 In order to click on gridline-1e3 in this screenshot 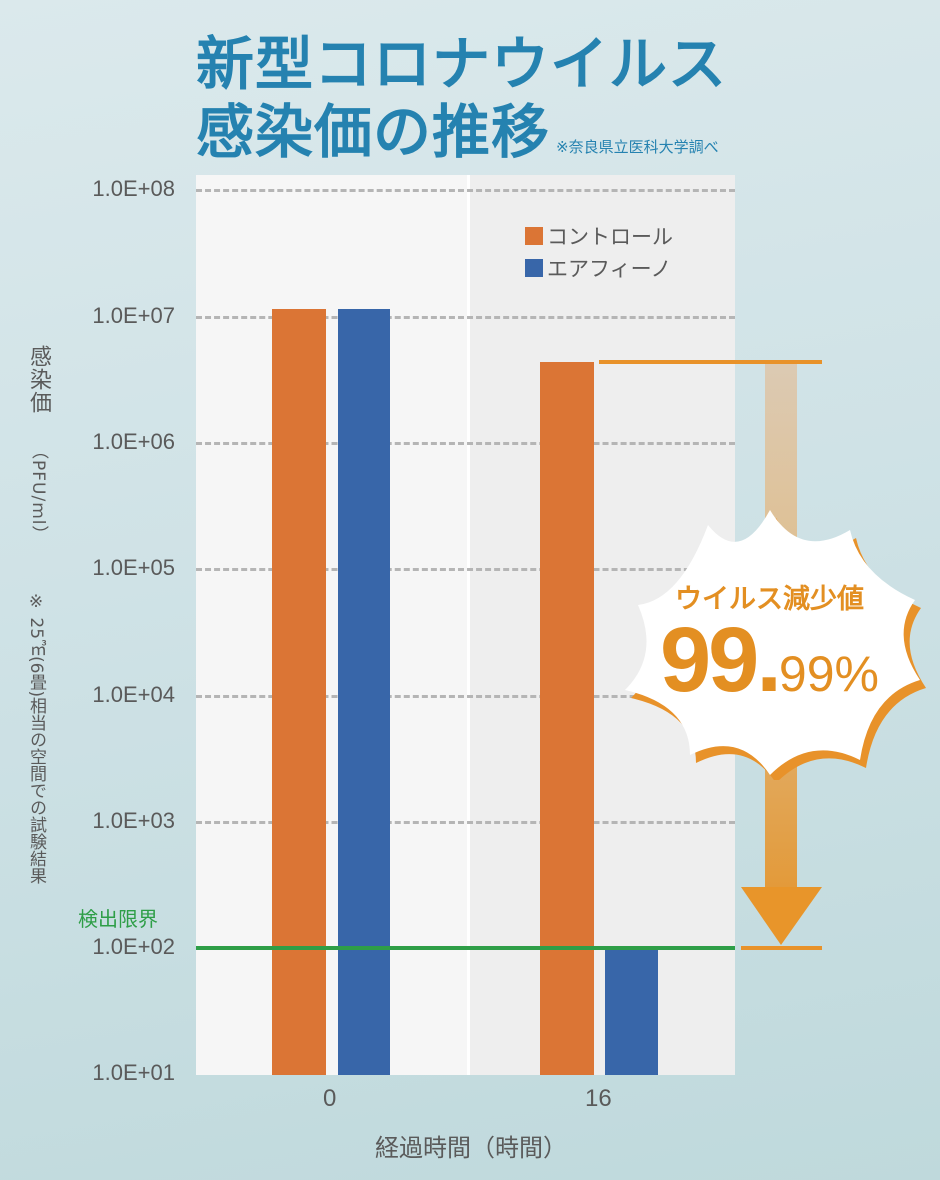, I will do `click(465, 822)`.